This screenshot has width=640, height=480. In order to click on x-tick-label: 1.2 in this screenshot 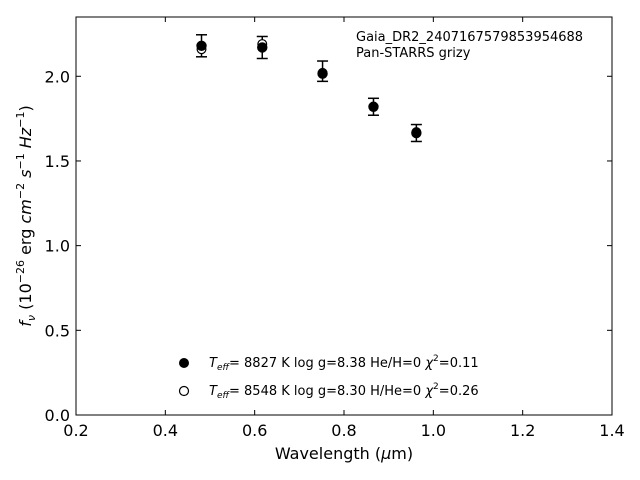, I will do `click(522, 430)`.